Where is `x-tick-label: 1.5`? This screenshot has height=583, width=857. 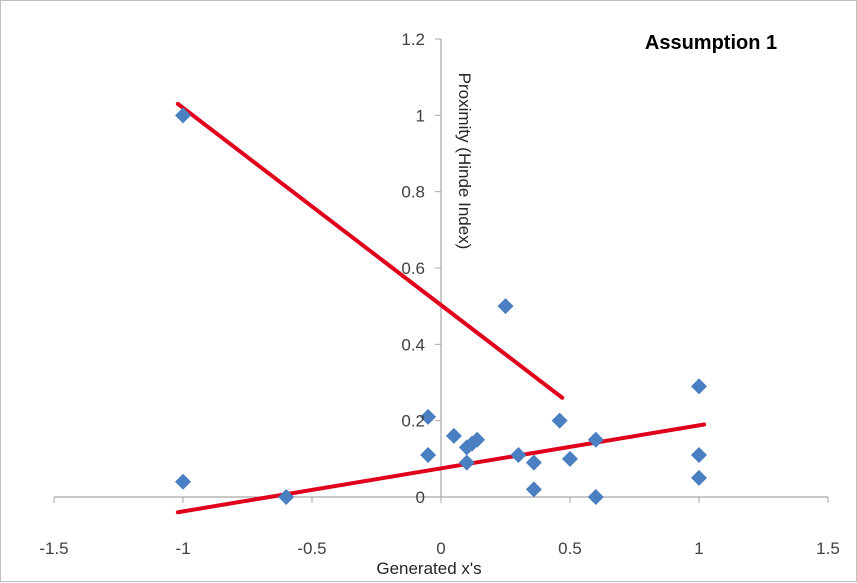
x-tick-label: 1.5 is located at coordinates (828, 548).